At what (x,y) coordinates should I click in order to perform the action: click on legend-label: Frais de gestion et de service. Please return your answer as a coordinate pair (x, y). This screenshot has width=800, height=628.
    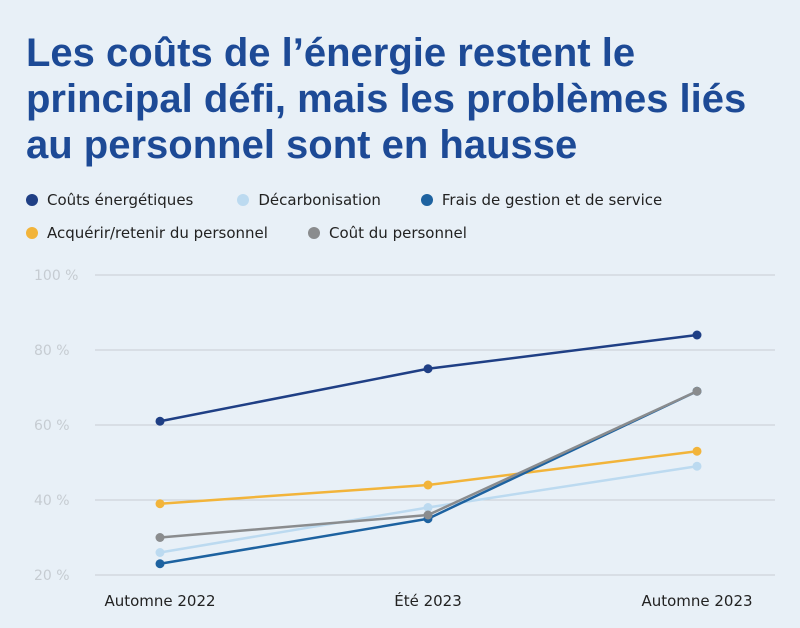
    Looking at the image, I should click on (552, 200).